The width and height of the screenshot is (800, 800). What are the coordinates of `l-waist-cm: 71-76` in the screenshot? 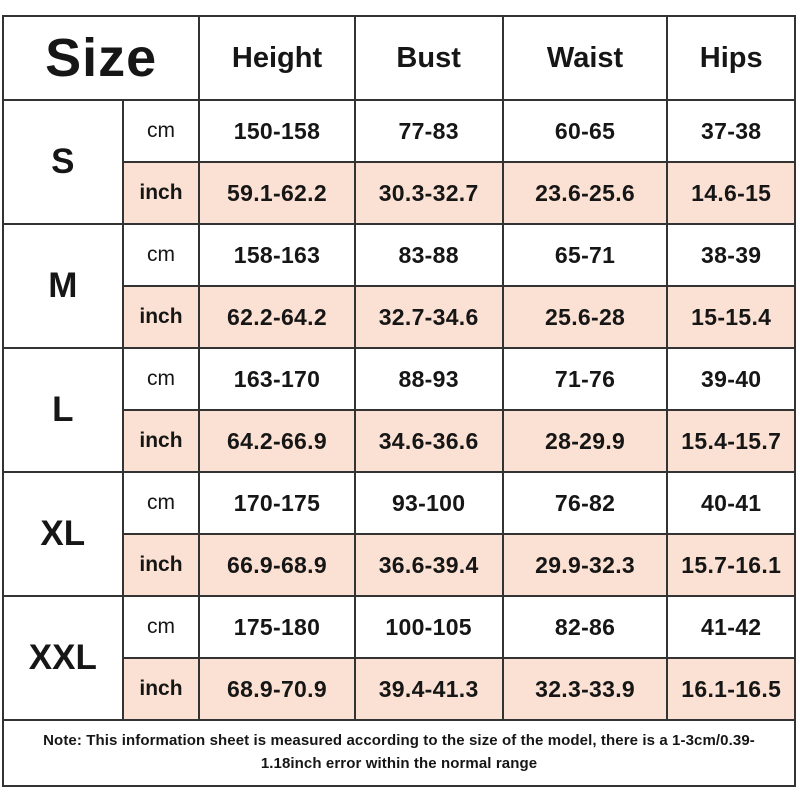 It's located at (585, 379).